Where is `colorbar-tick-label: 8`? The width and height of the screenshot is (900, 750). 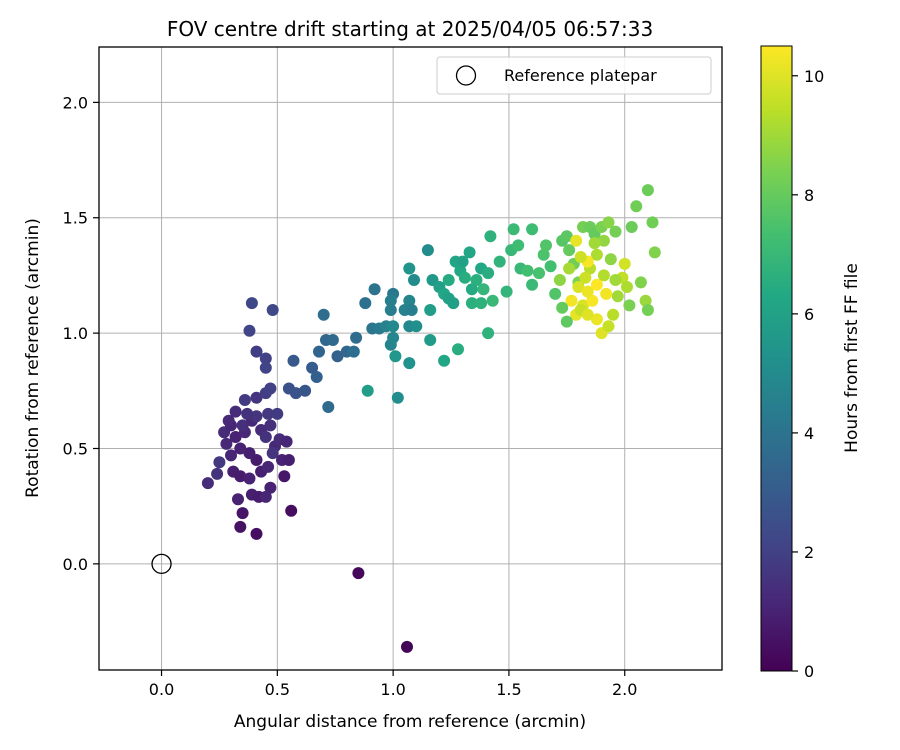
colorbar-tick-label: 8 is located at coordinates (809, 195).